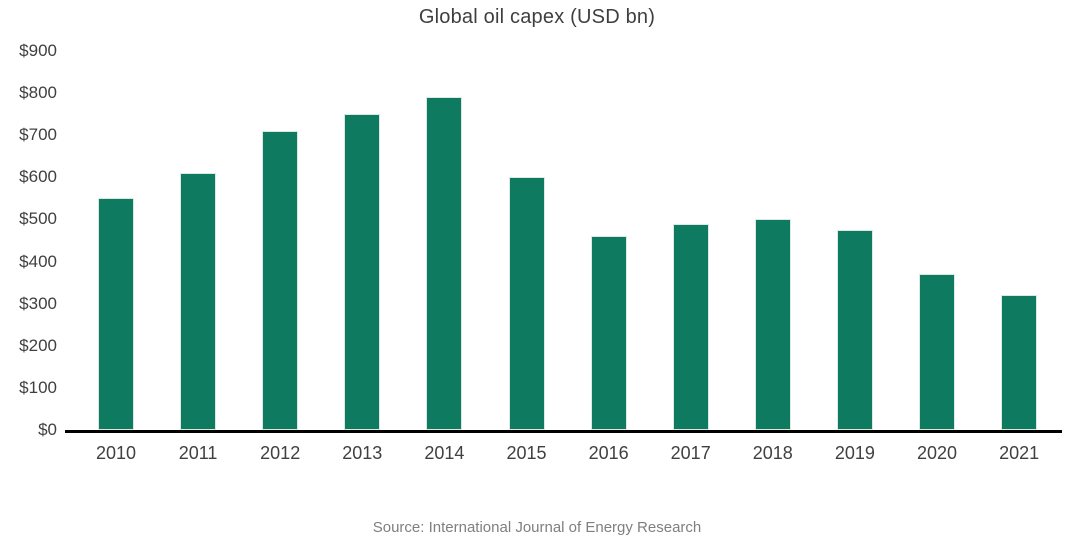  What do you see at coordinates (1019, 362) in the screenshot?
I see `bar-2021` at bounding box center [1019, 362].